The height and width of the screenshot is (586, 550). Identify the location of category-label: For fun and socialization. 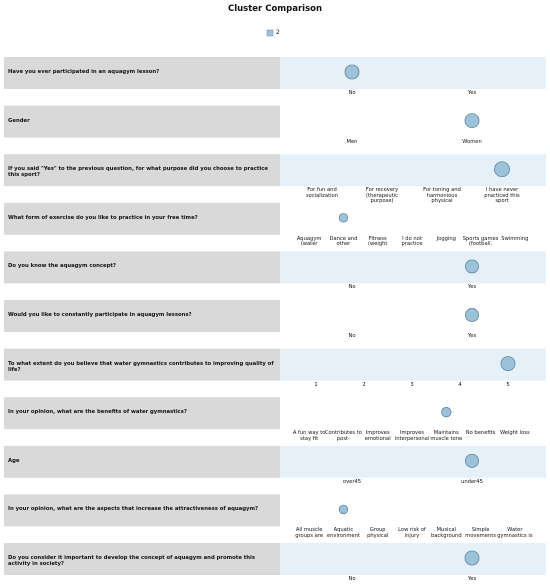
(322, 193).